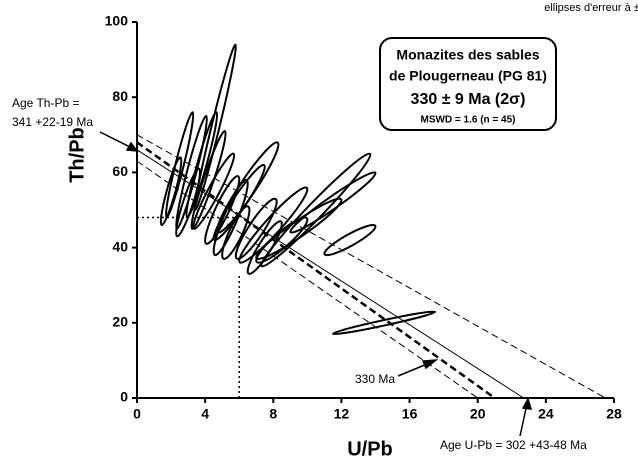 Image resolution: width=638 pixels, height=463 pixels. Describe the element at coordinates (273, 414) in the screenshot. I see `x-tick-label: 8` at that location.